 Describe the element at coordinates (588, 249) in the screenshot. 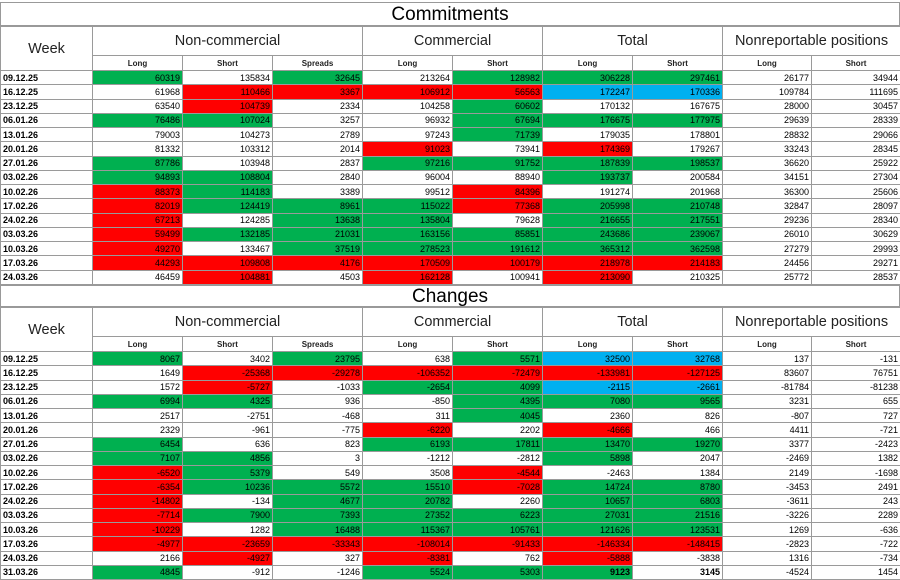

I see `cell-total-long: 365312` at that location.